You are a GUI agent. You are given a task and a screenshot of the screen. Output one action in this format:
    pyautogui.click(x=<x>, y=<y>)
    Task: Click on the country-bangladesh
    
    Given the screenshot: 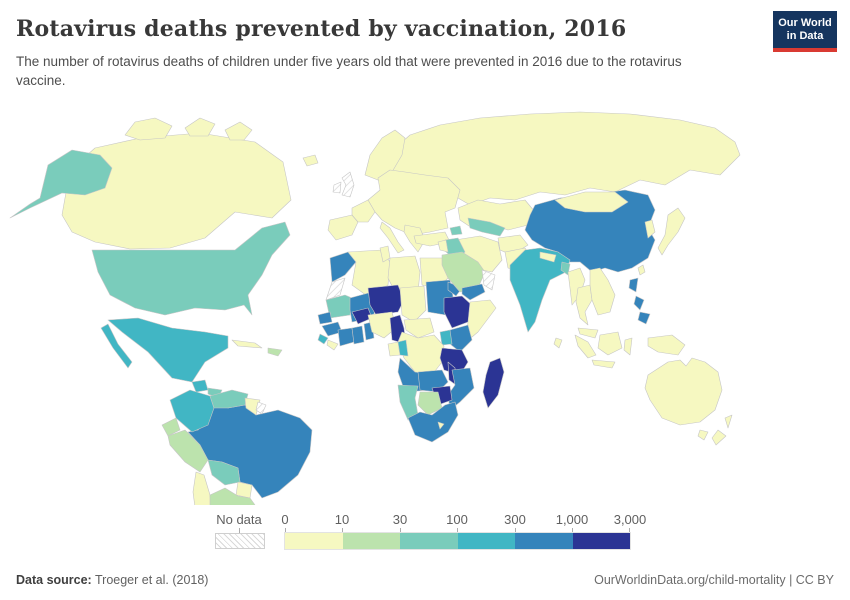 What is the action you would take?
    pyautogui.click(x=565, y=268)
    